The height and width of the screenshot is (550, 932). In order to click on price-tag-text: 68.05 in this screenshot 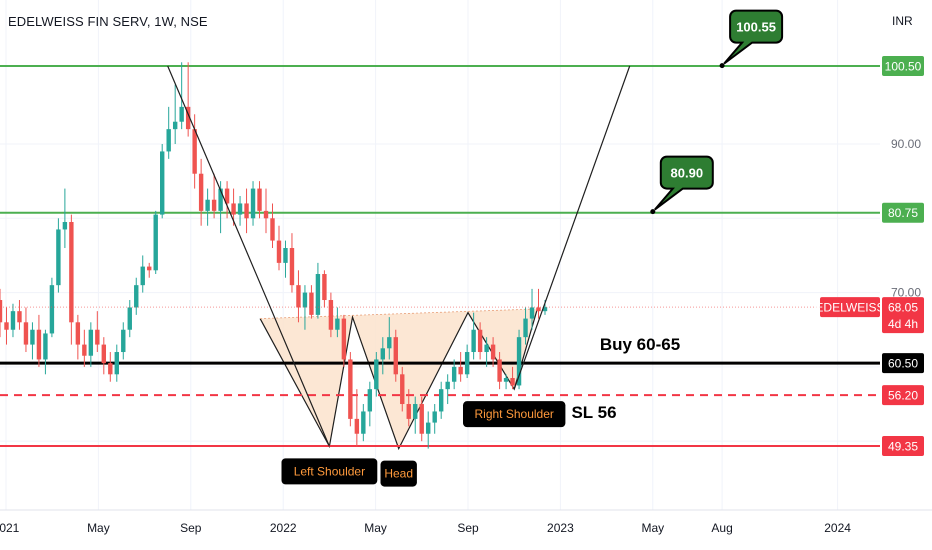, I will do `click(903, 308)`.